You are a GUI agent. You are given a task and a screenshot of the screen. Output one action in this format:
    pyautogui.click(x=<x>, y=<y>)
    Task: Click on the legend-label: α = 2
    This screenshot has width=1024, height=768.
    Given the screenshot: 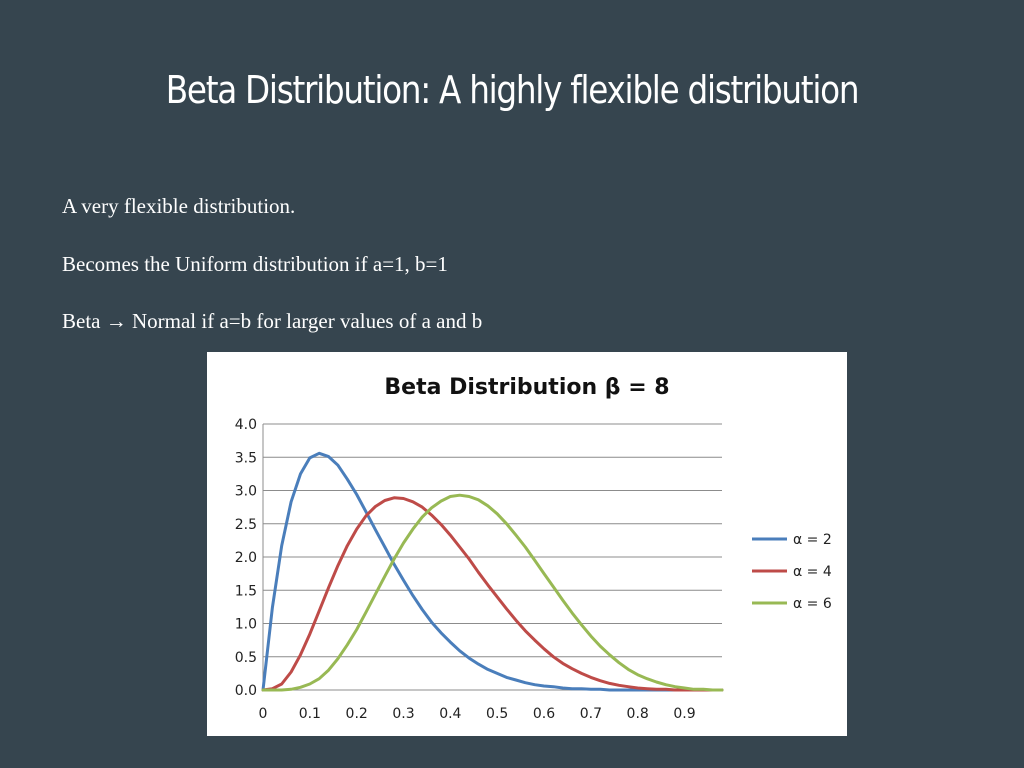 What is the action you would take?
    pyautogui.click(x=812, y=540)
    